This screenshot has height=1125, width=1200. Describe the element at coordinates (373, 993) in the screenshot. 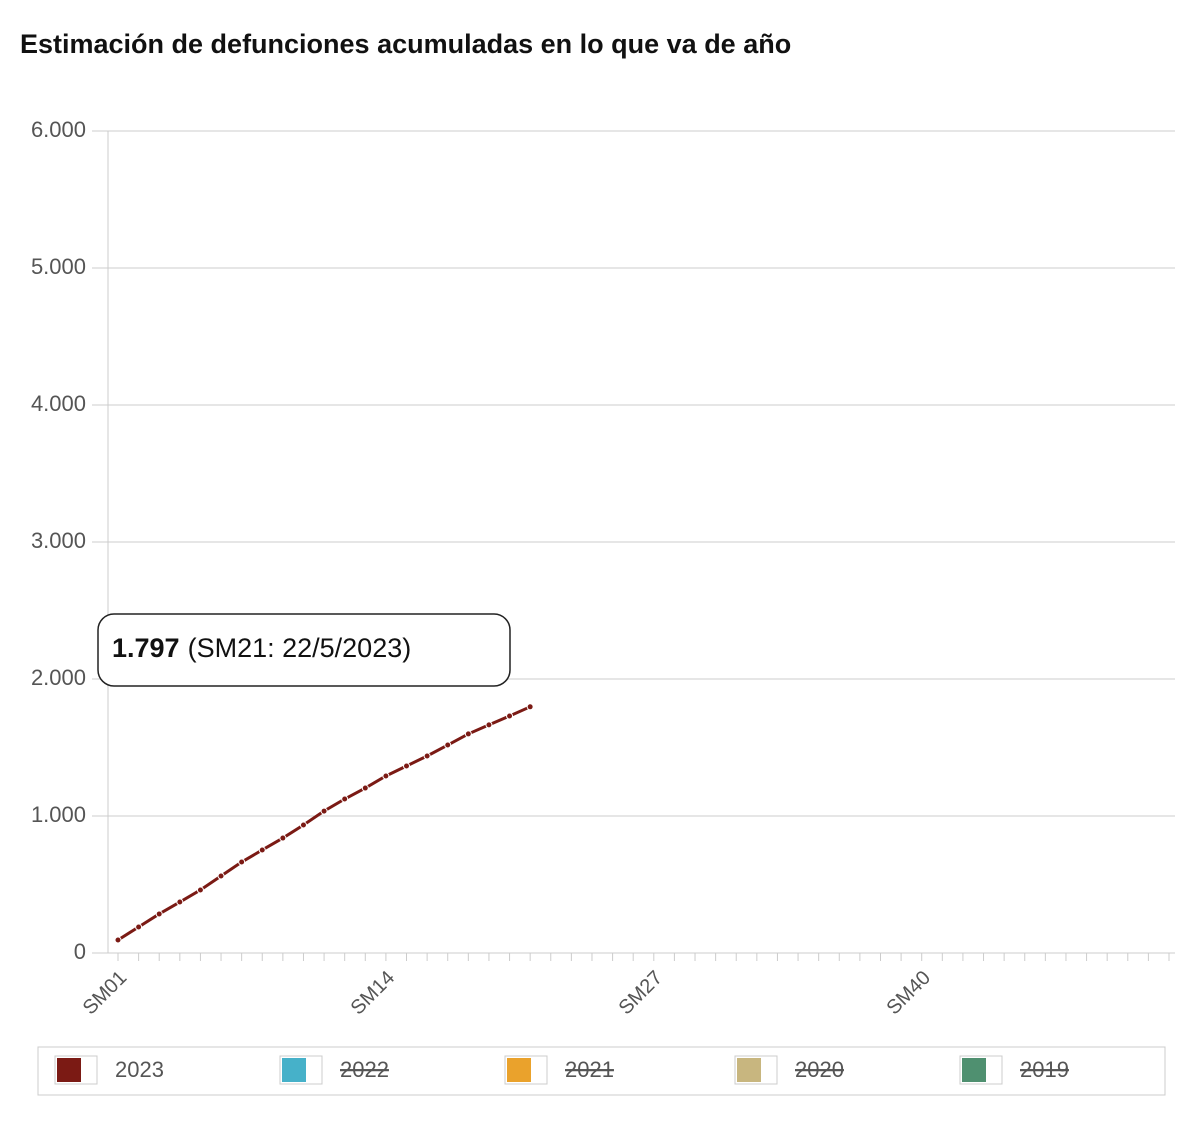

I see `x-tick-label: SM14` at that location.